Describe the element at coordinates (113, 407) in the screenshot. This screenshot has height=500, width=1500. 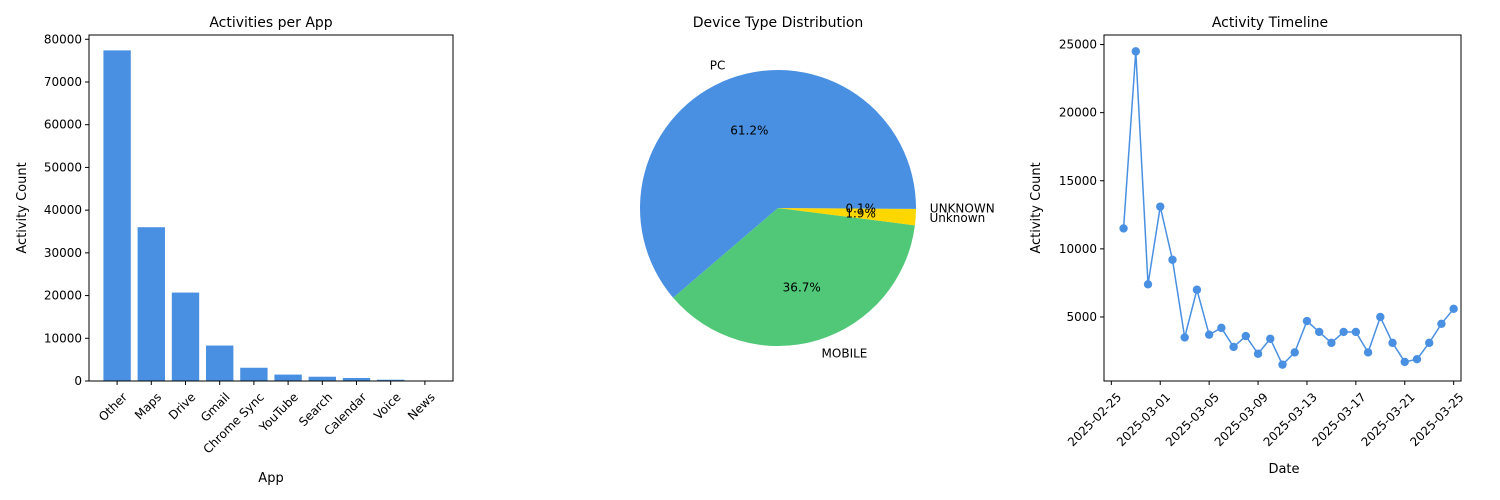
I see `x-tick-label: Other` at that location.